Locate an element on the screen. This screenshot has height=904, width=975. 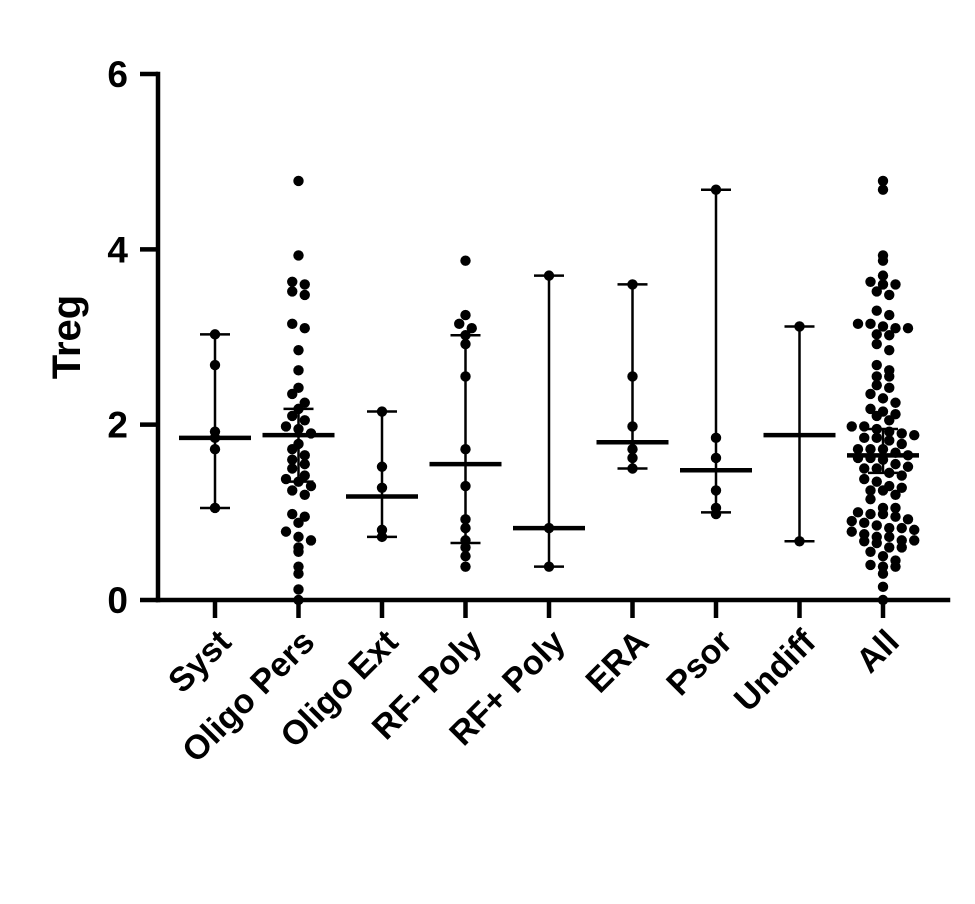
group-psor is located at coordinates (716, 352).